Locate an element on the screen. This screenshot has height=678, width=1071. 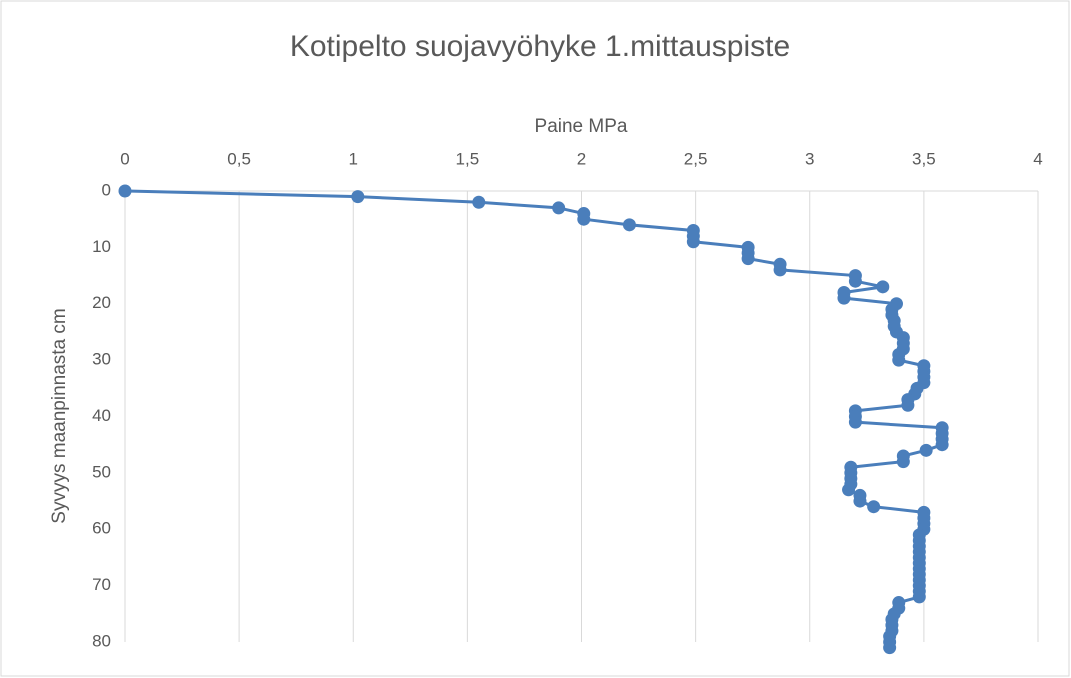
x-tick-label: 3,5 is located at coordinates (924, 158).